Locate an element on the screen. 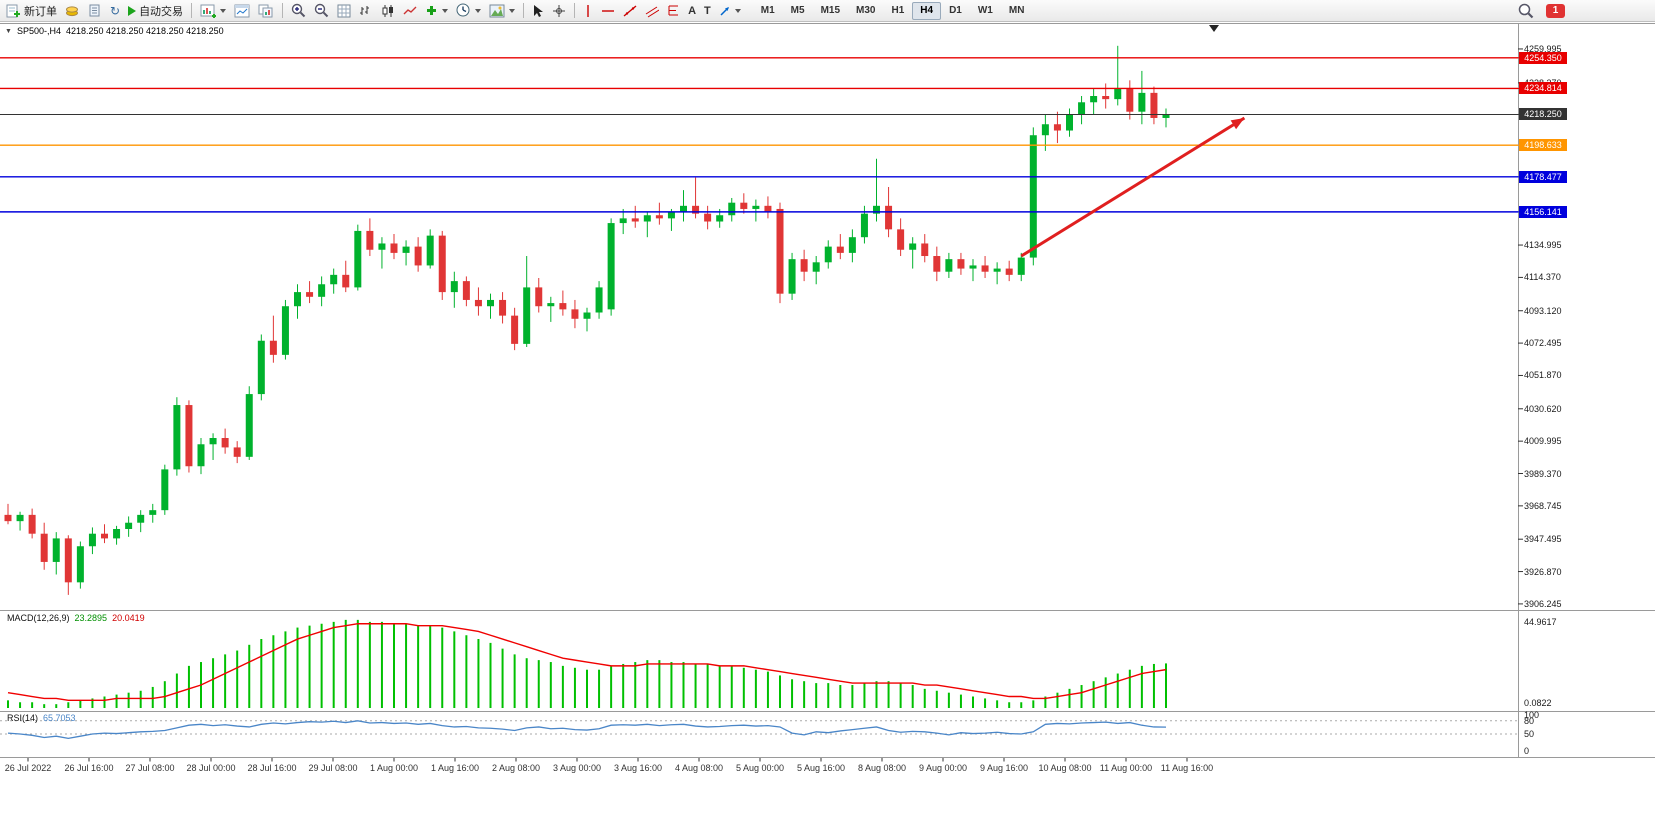  crosshair-button is located at coordinates (559, 11).